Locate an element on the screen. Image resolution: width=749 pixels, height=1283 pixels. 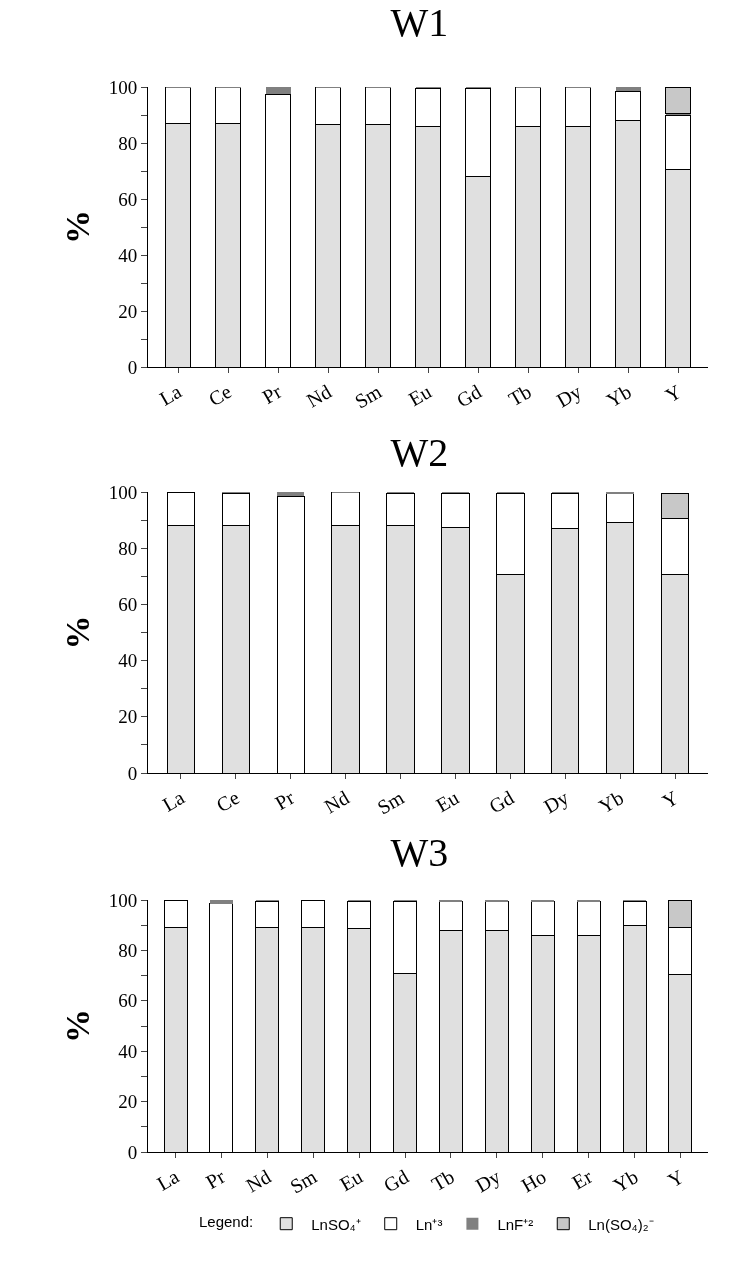
legend-label: LnSO₄⁺ is located at coordinates (336, 1224).